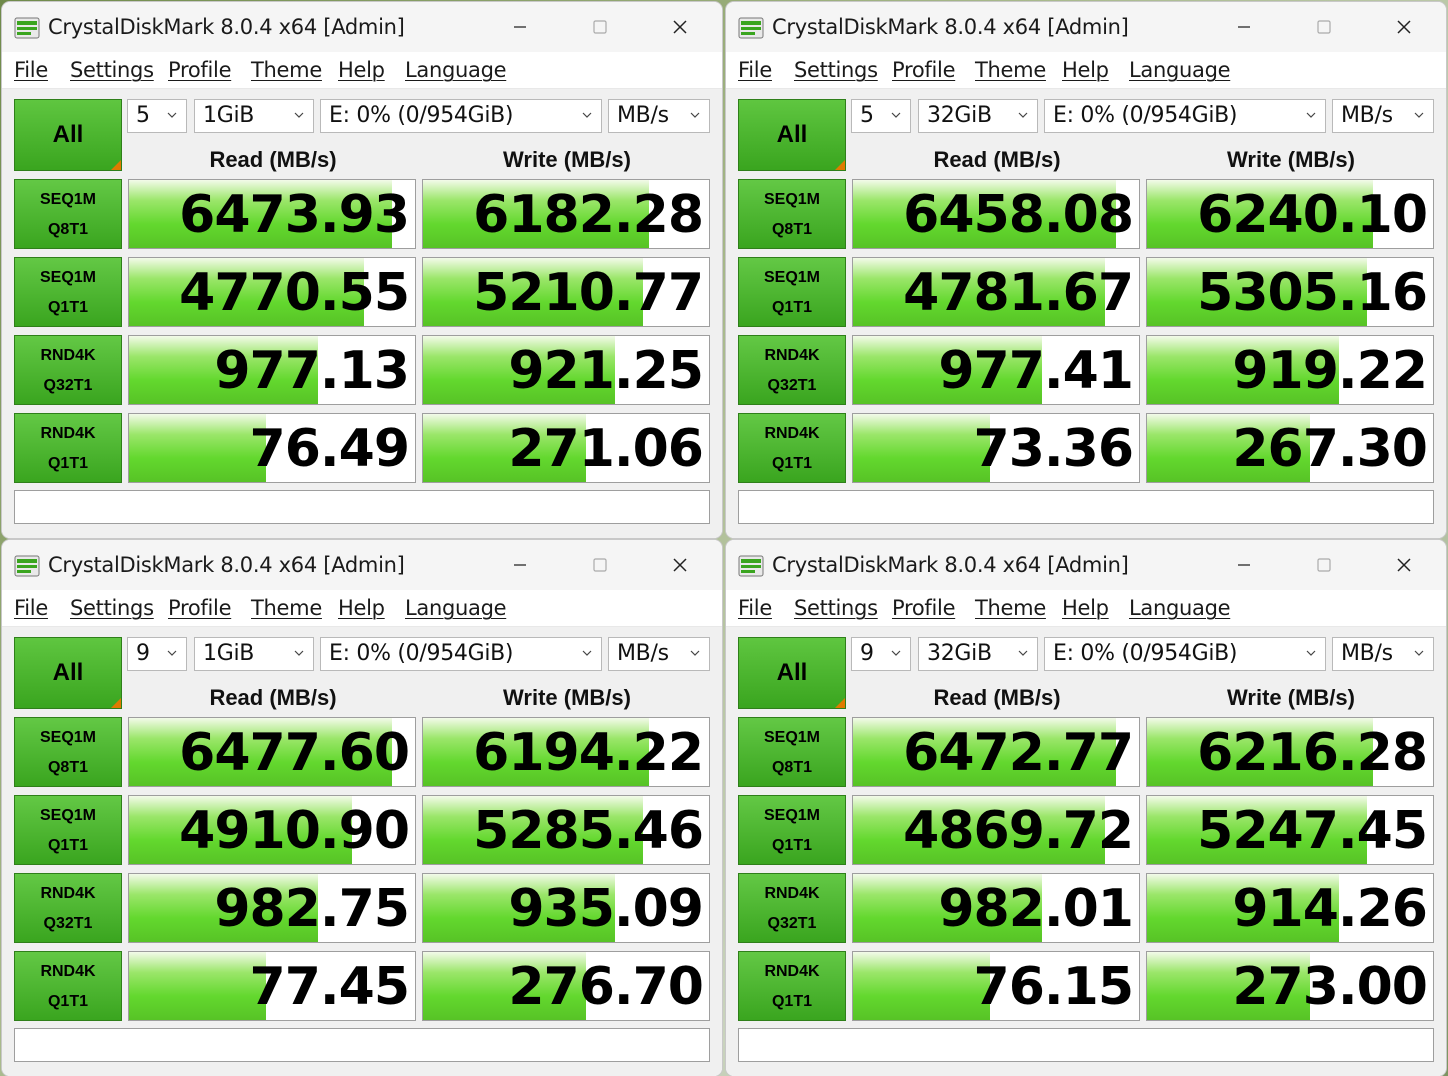  What do you see at coordinates (1330, 909) in the screenshot?
I see `write-value: 914.26` at bounding box center [1330, 909].